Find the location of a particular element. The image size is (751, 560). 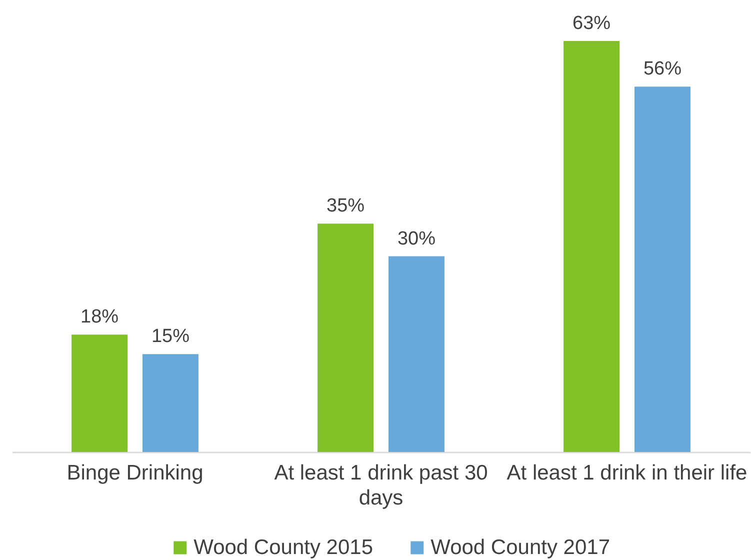

data-label: 18% is located at coordinates (99, 317).